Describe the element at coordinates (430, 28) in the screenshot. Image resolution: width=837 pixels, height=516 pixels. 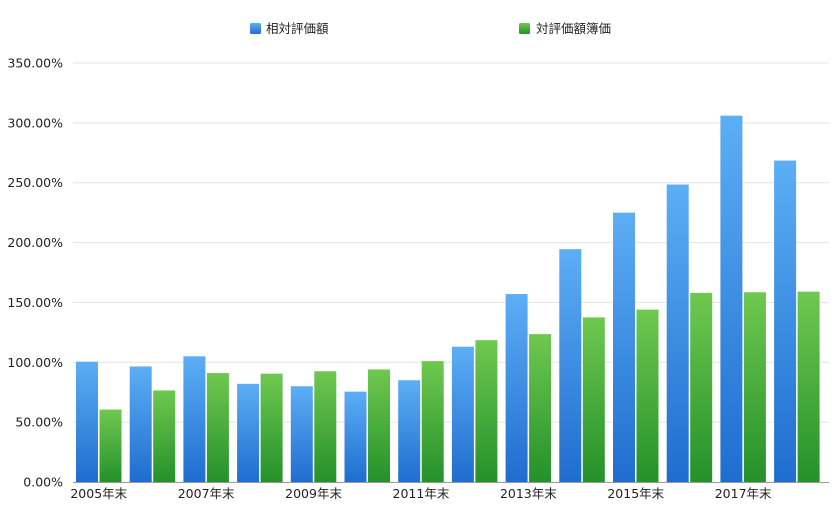
I see `legend: 相対評価額 対評価額簿価` at that location.